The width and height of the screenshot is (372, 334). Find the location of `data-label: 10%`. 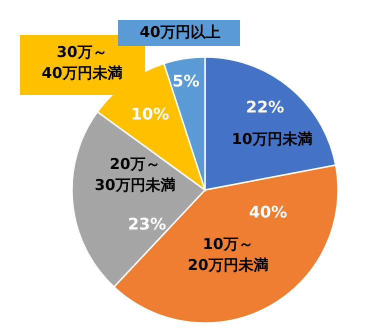

data-label: 10% is located at coordinates (150, 114).